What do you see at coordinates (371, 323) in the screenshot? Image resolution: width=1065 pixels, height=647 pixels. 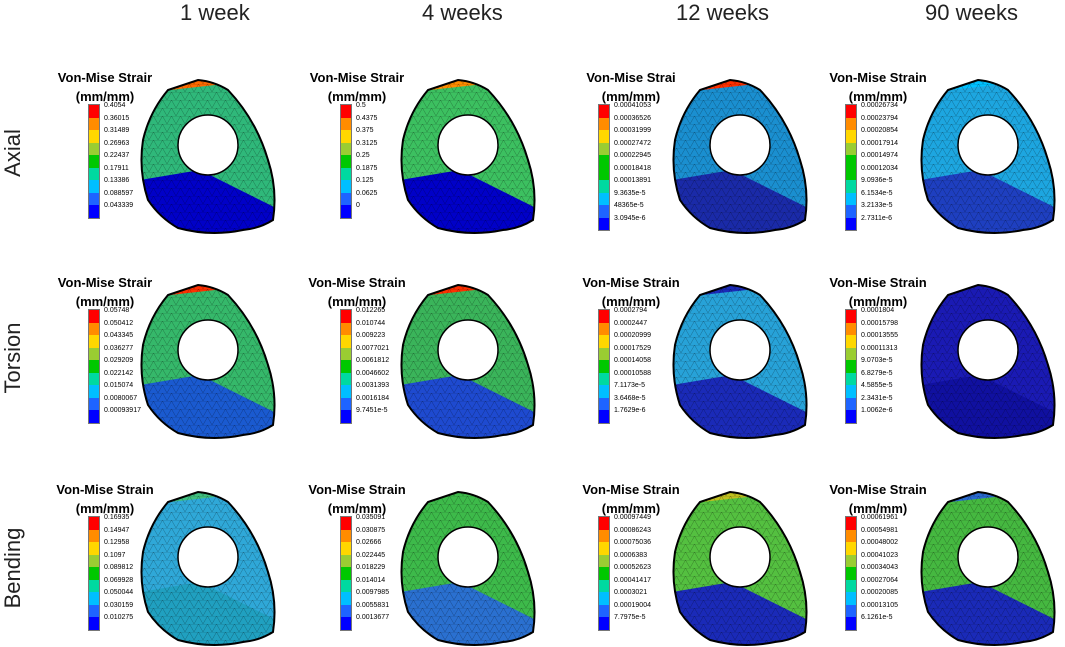 I see `legend-value: 0.010744` at bounding box center [371, 323].